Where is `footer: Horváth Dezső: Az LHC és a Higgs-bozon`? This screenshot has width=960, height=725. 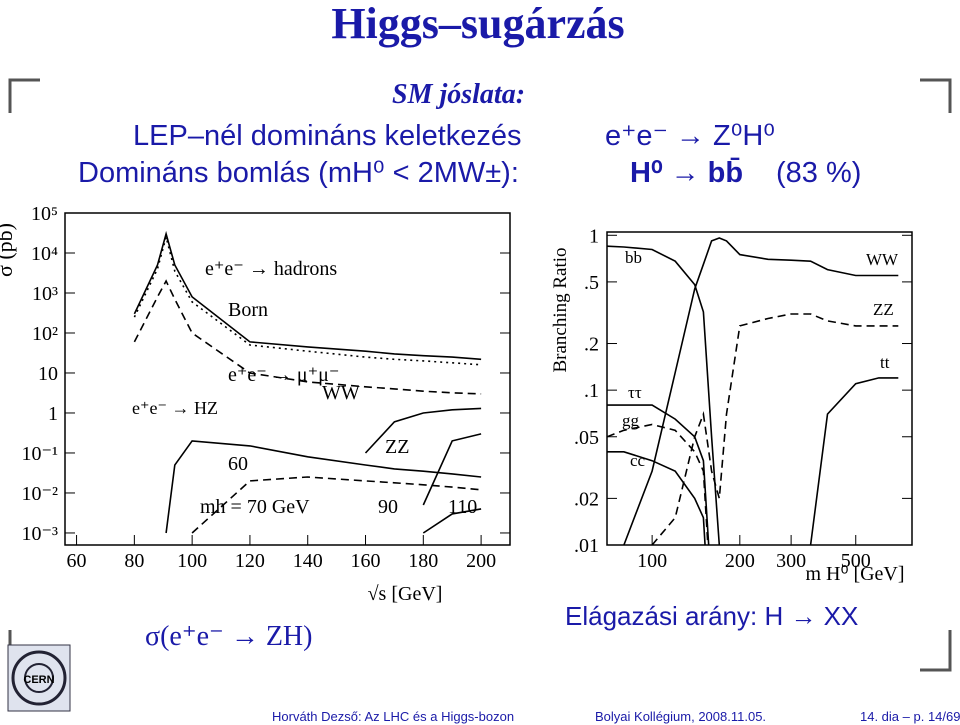
footer: Horváth Dezső: Az LHC és a Higgs-bozon is located at coordinates (393, 716).